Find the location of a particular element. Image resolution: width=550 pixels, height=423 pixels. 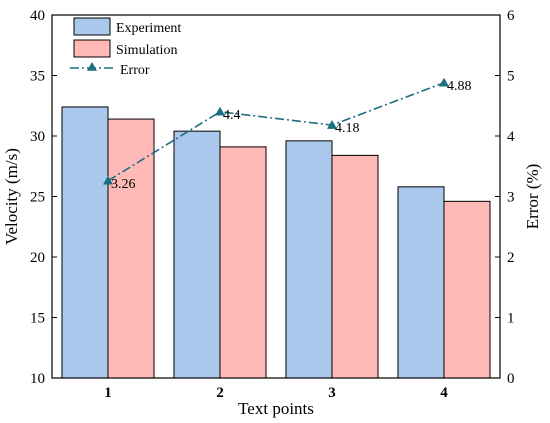

left-tick-label: 15 is located at coordinates (37, 319).